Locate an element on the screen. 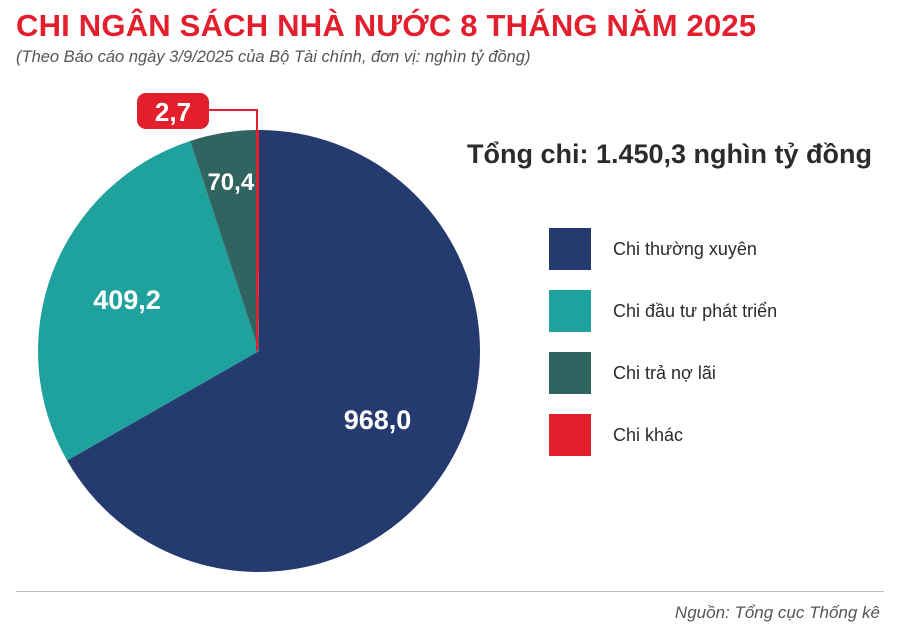 Image resolution: width=900 pixels, height=635 pixels. legend-label: Chi trả nợ lãi is located at coordinates (664, 373).